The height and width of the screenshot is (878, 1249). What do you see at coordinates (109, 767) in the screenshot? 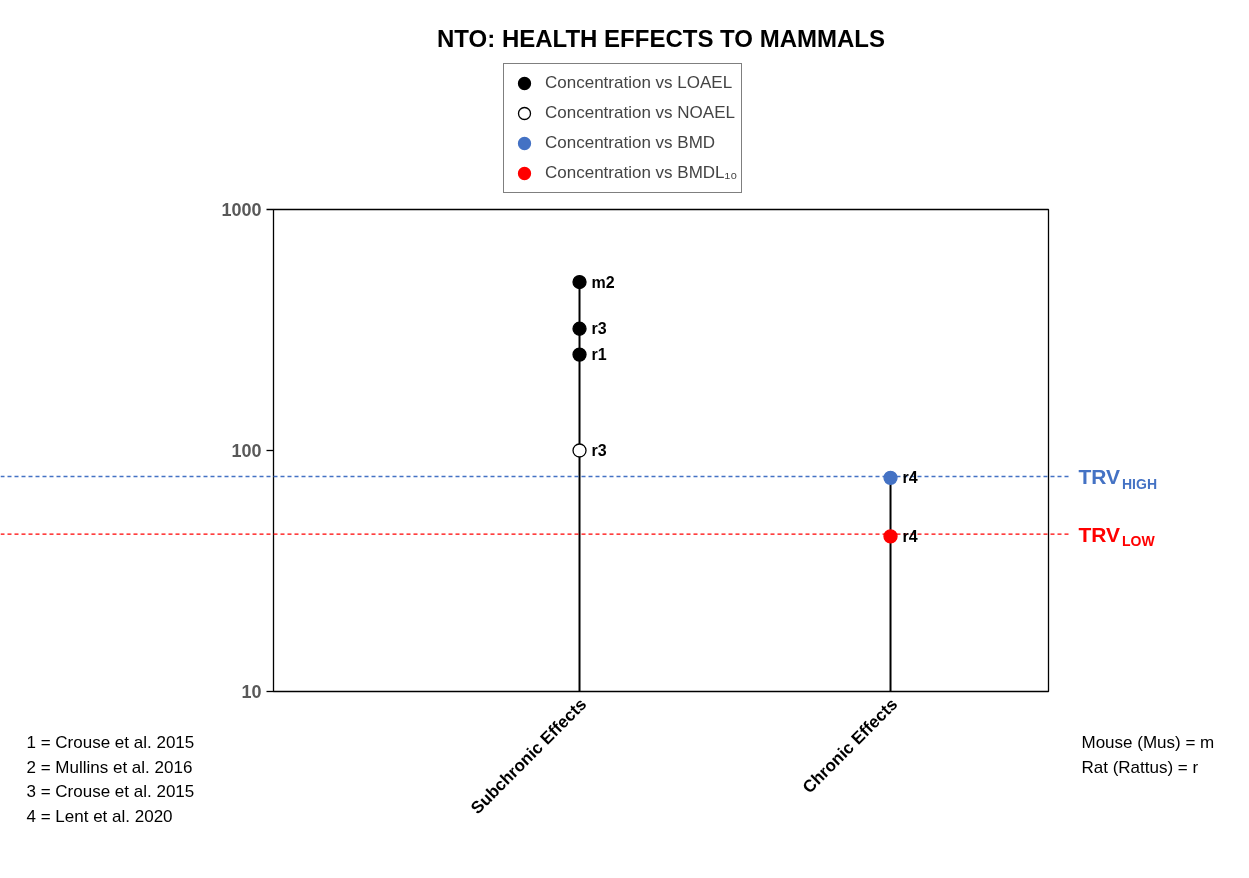
I see `text: 2 = Mullins et al. 2016` at bounding box center [109, 767].